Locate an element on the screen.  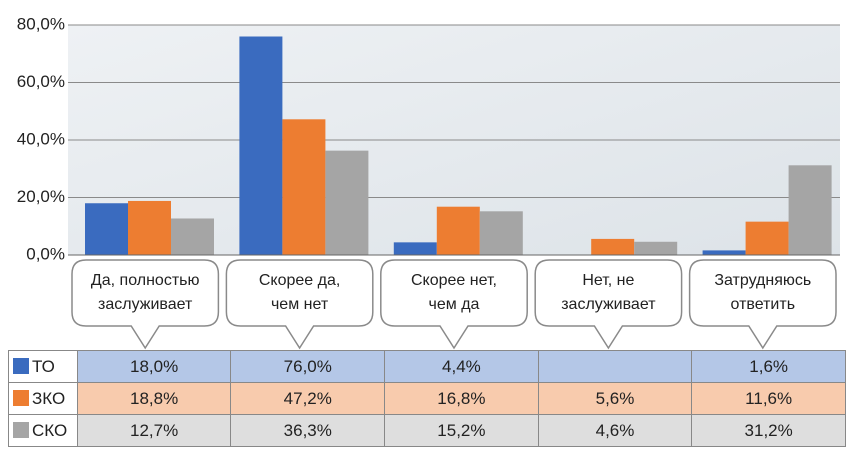
legend-label: ТО is located at coordinates (43, 366).